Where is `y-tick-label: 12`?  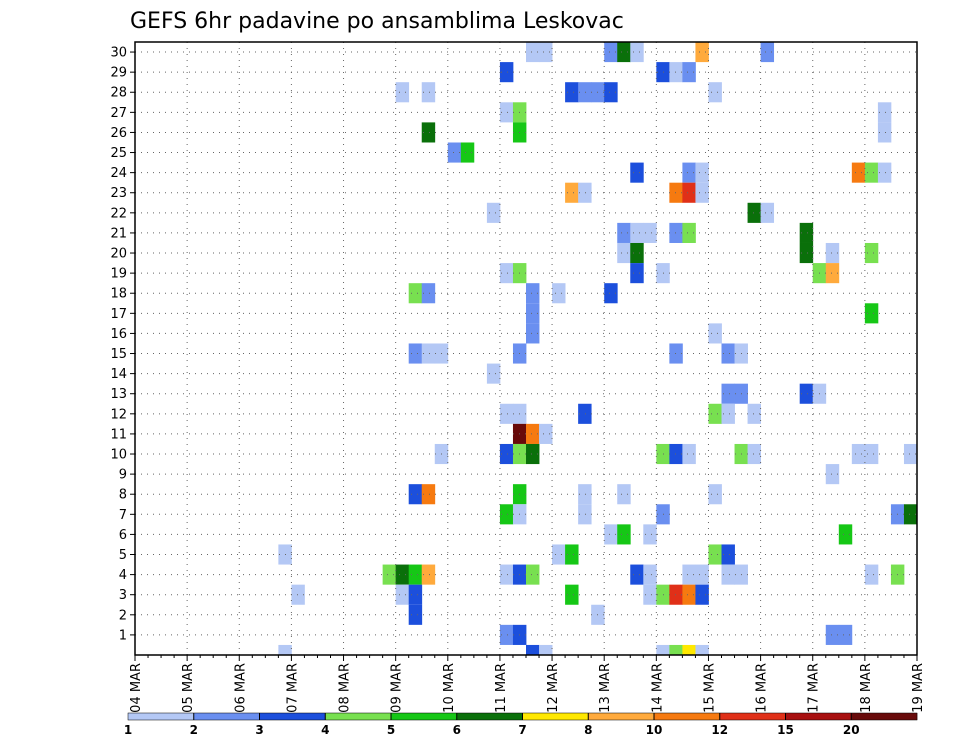
y-tick-label: 12 is located at coordinates (118, 414).